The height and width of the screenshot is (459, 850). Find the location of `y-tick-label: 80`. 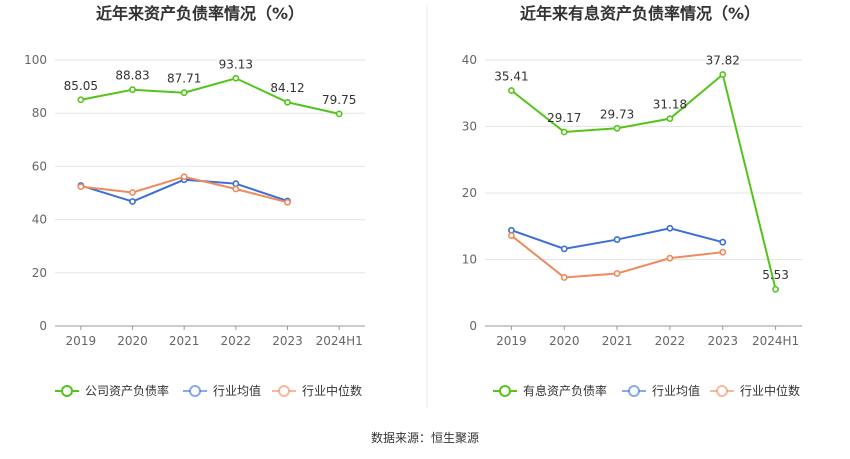

y-tick-label: 80 is located at coordinates (39, 113).